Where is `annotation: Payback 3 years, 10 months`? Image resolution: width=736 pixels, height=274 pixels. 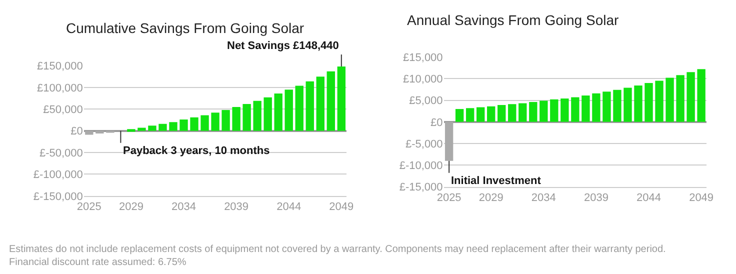 annotation: Payback 3 years, 10 months is located at coordinates (196, 151).